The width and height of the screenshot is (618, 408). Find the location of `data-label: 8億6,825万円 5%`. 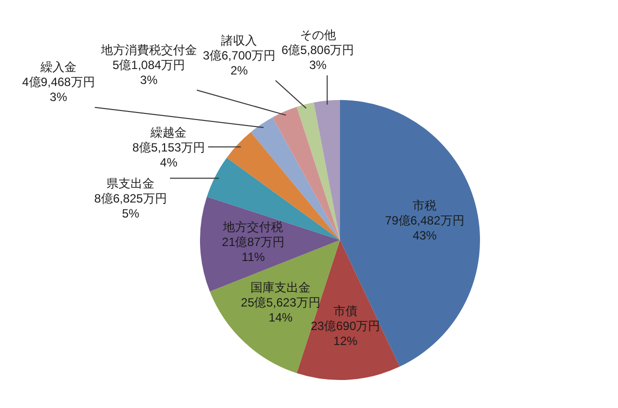

data-label: 8億6,825万円 5% is located at coordinates (130, 206).